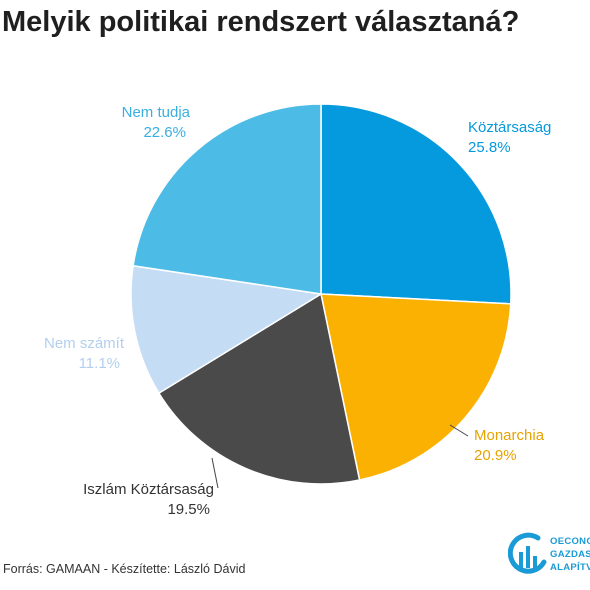 The height and width of the screenshot is (590, 590). I want to click on slice-value-3: 11.1%, so click(99, 363).